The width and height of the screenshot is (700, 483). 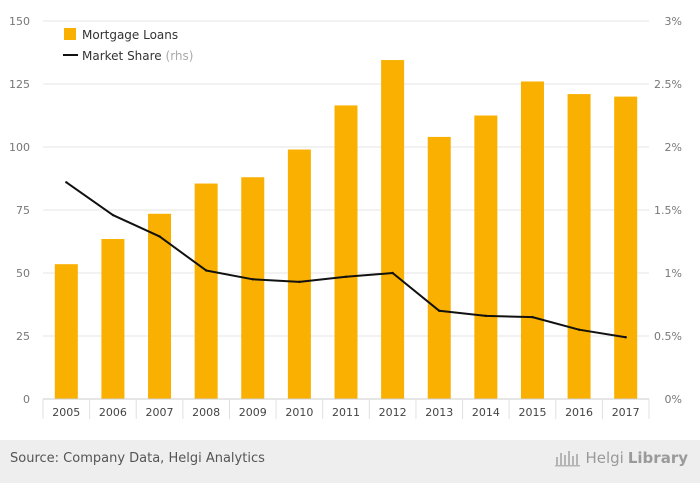 What do you see at coordinates (299, 274) in the screenshot?
I see `bar-2010` at bounding box center [299, 274].